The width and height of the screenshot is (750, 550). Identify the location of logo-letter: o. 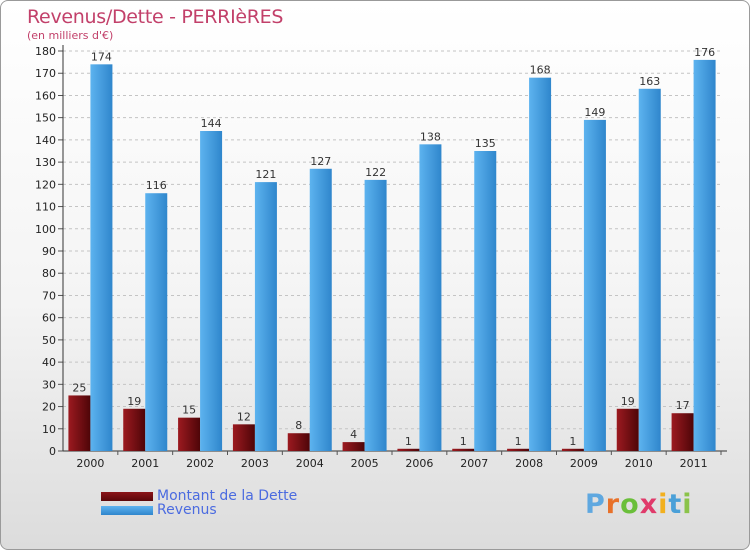
(630, 504).